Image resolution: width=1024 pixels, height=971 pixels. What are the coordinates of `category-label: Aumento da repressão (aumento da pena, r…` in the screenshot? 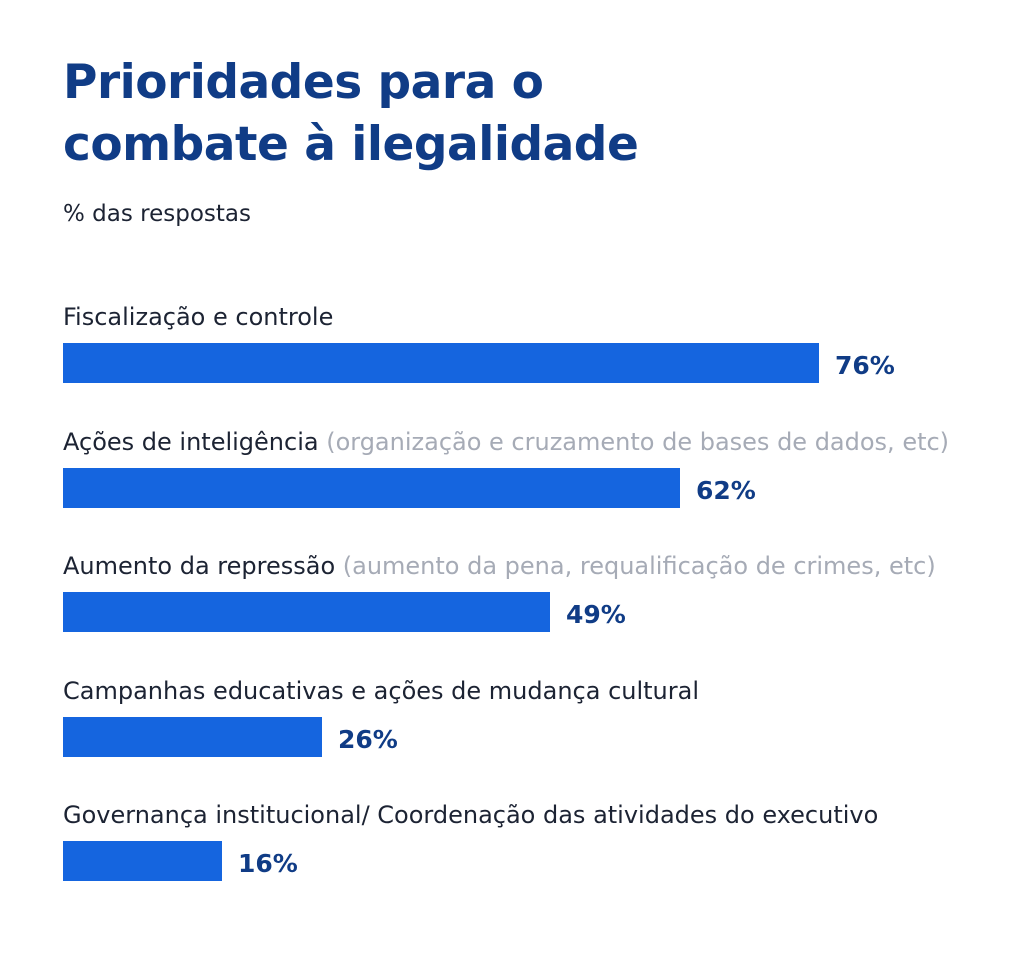 It's located at (499, 566).